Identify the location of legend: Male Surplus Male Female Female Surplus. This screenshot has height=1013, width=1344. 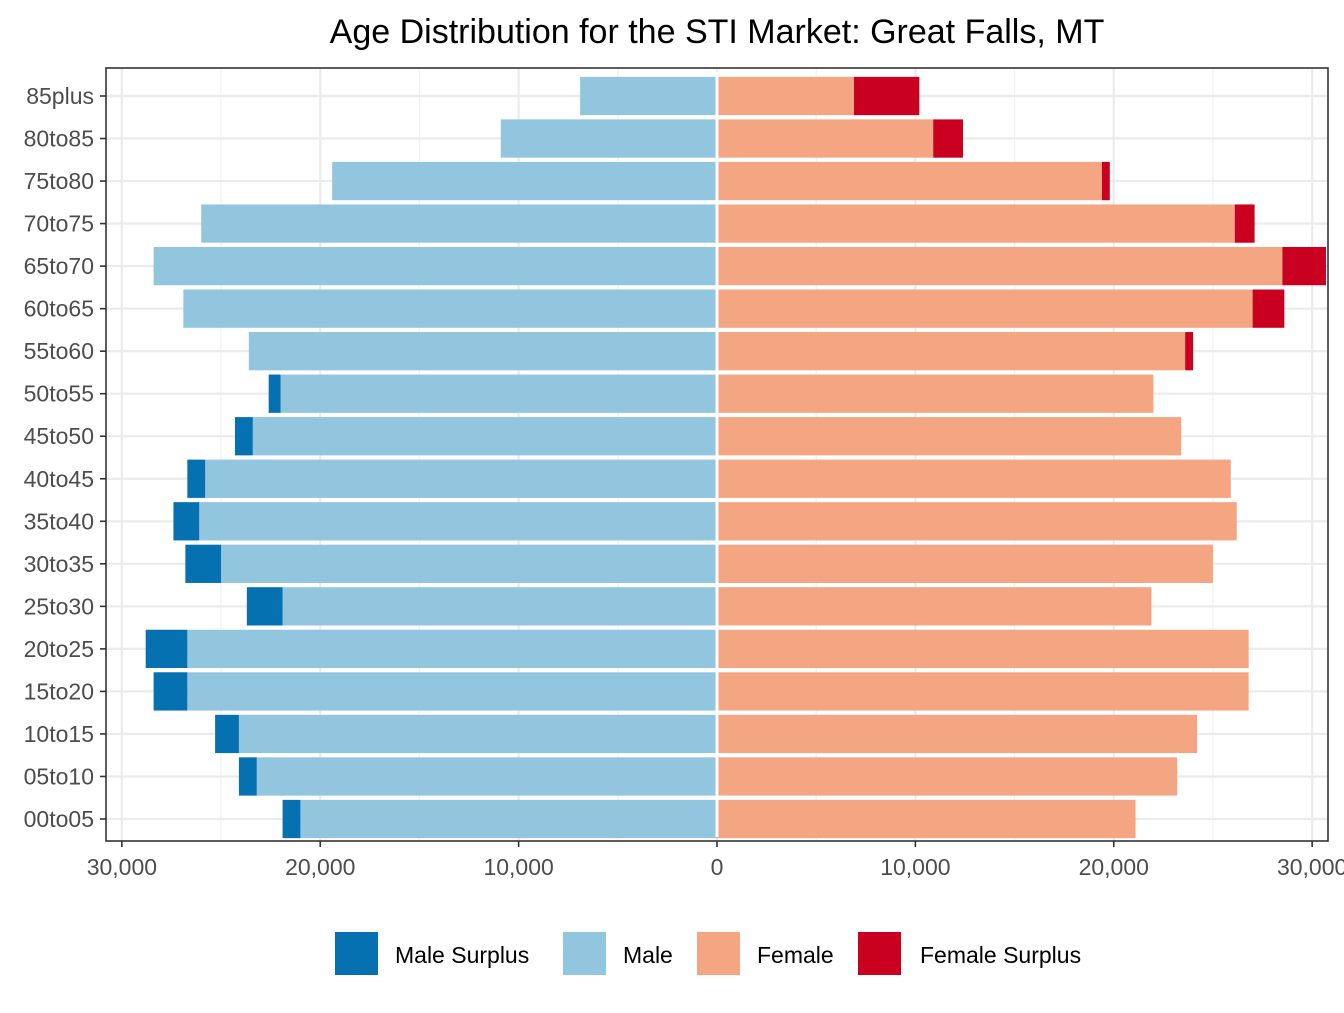
(708, 953).